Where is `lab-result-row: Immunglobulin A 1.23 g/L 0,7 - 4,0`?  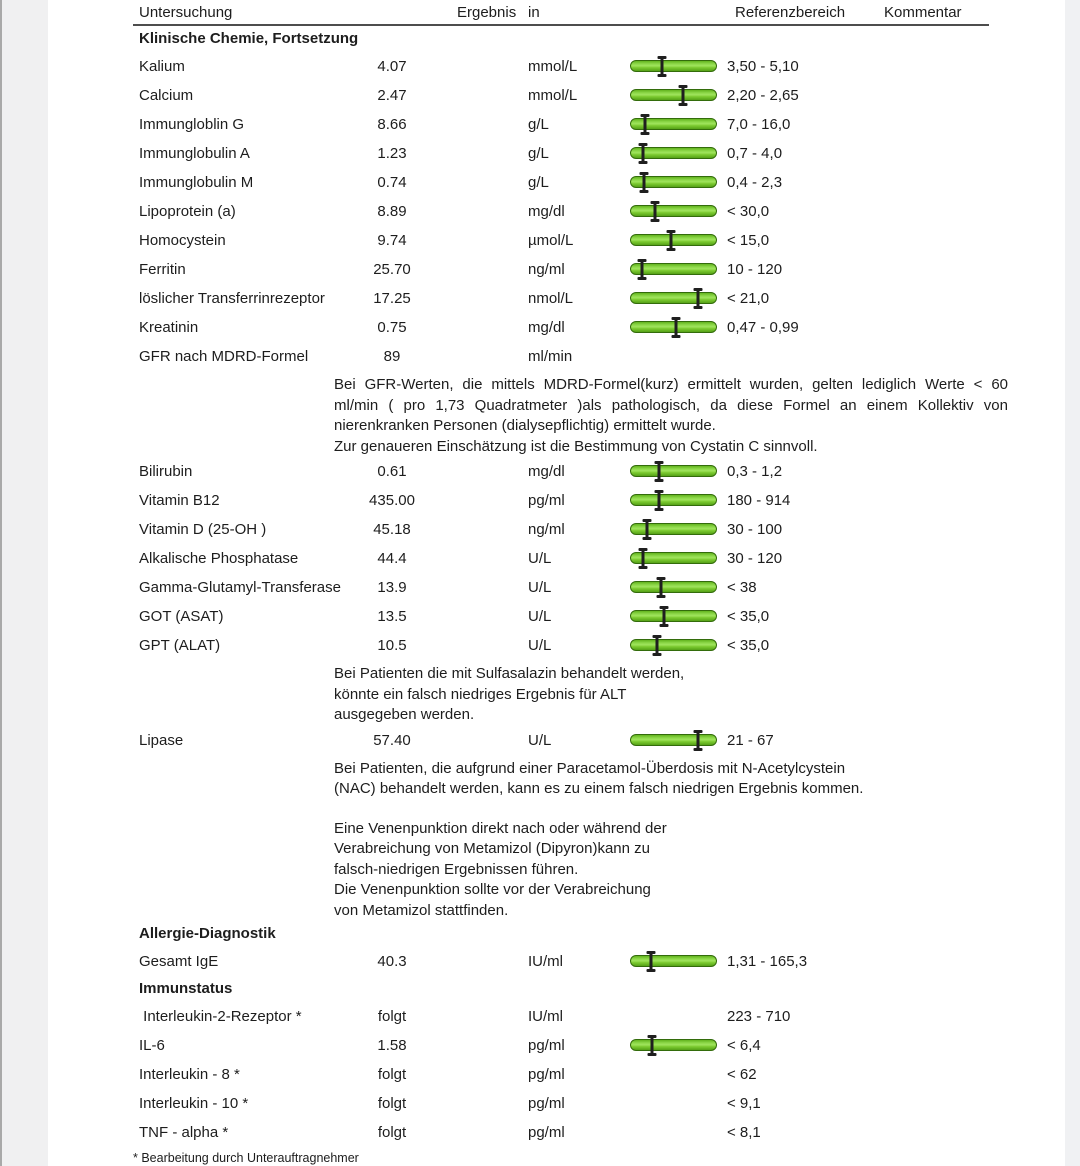
lab-result-row: Immunglobulin A 1.23 g/L 0,7 - 4,0 is located at coordinates (540, 153).